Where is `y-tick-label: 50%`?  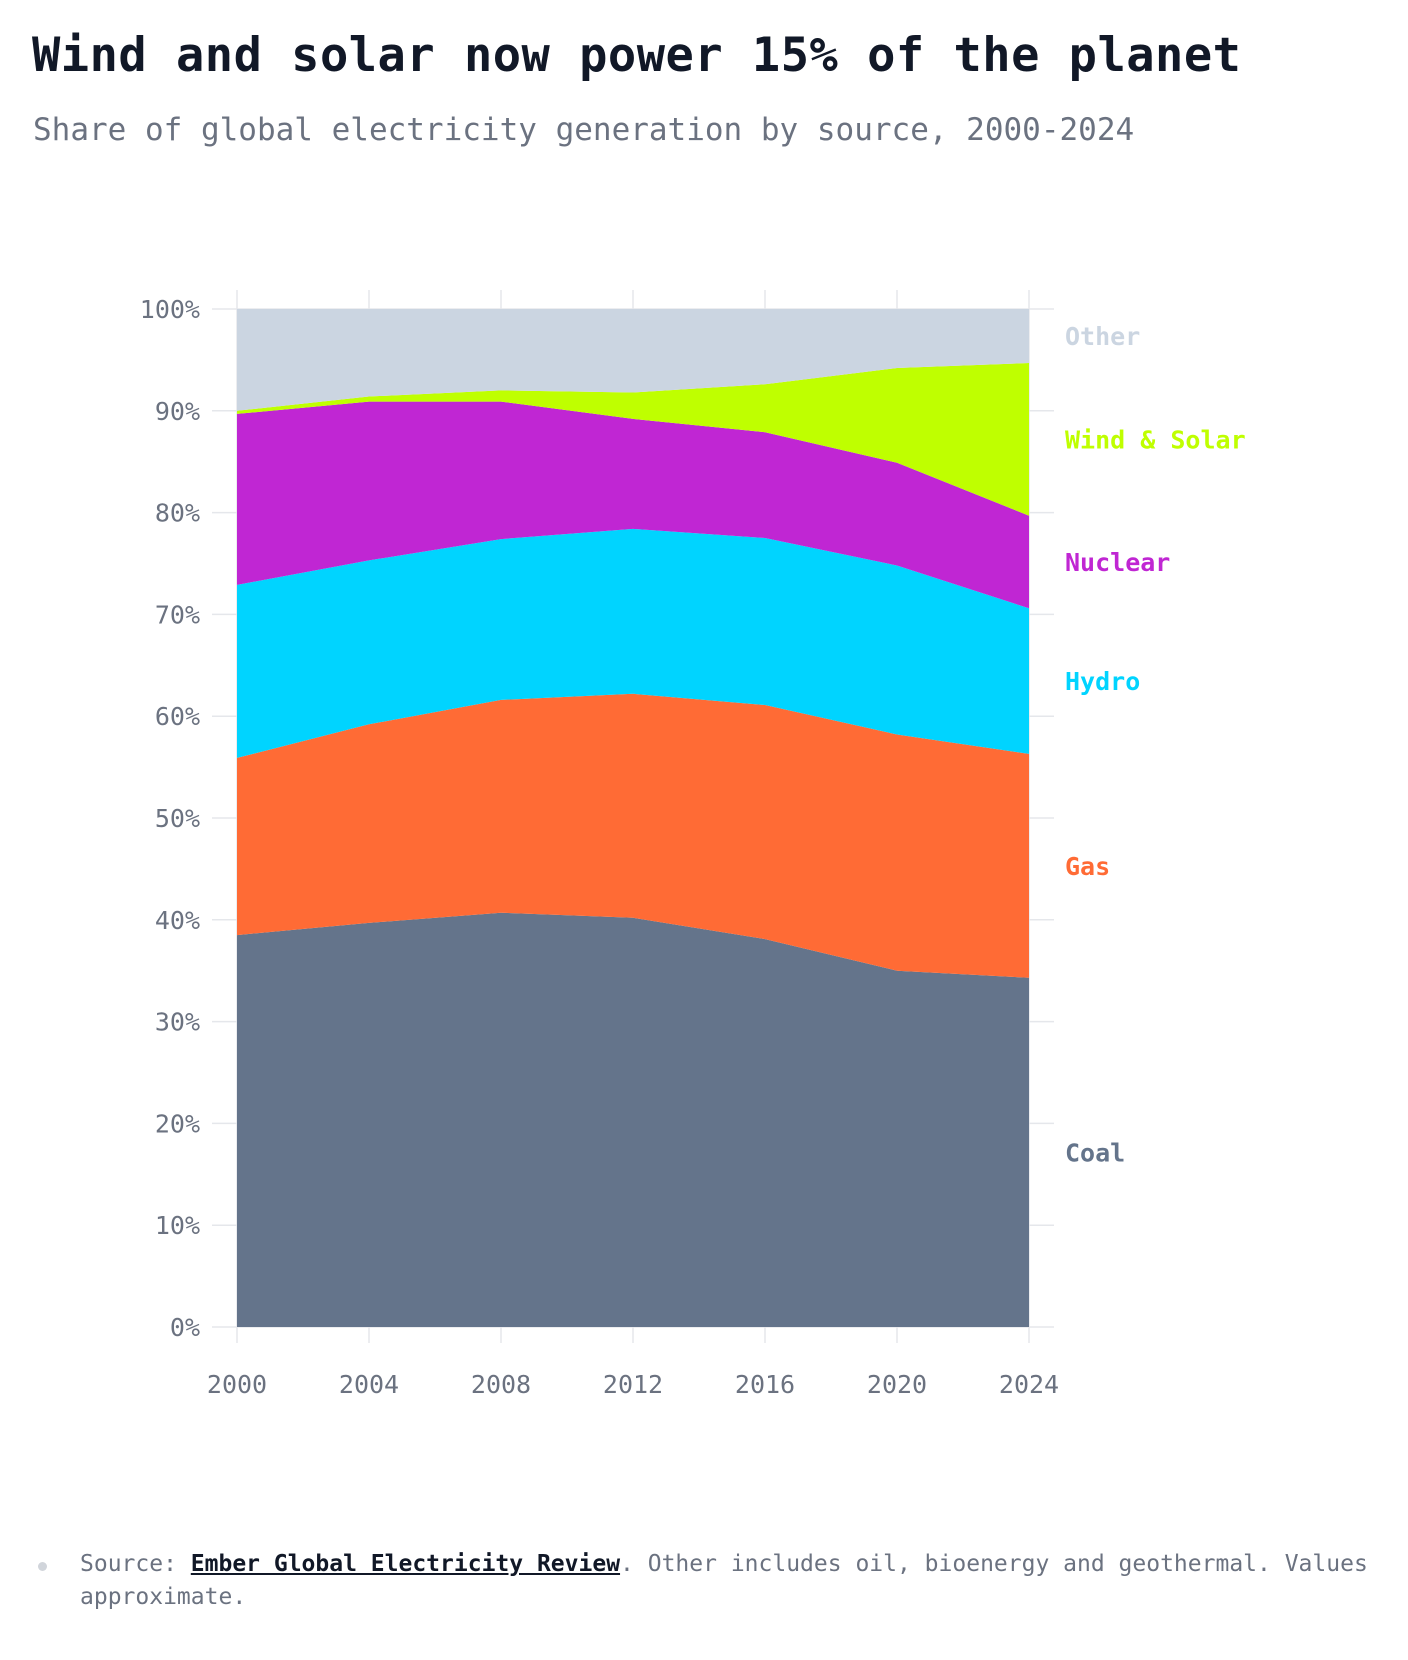
y-tick-label: 50% is located at coordinates (177, 818).